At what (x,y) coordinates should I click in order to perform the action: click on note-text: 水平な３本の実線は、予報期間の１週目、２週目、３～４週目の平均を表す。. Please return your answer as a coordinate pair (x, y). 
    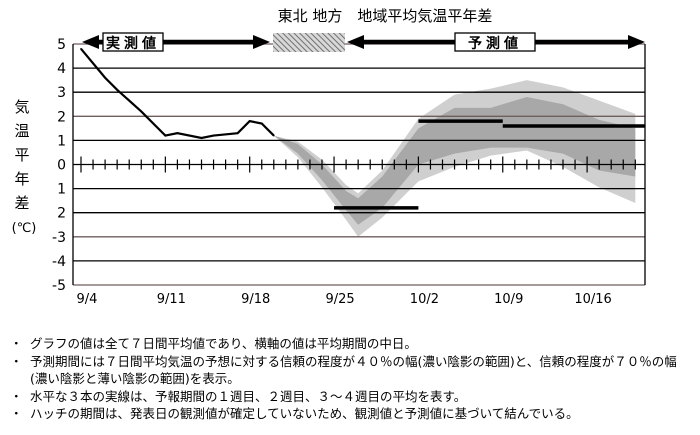
    Looking at the image, I should click on (248, 396).